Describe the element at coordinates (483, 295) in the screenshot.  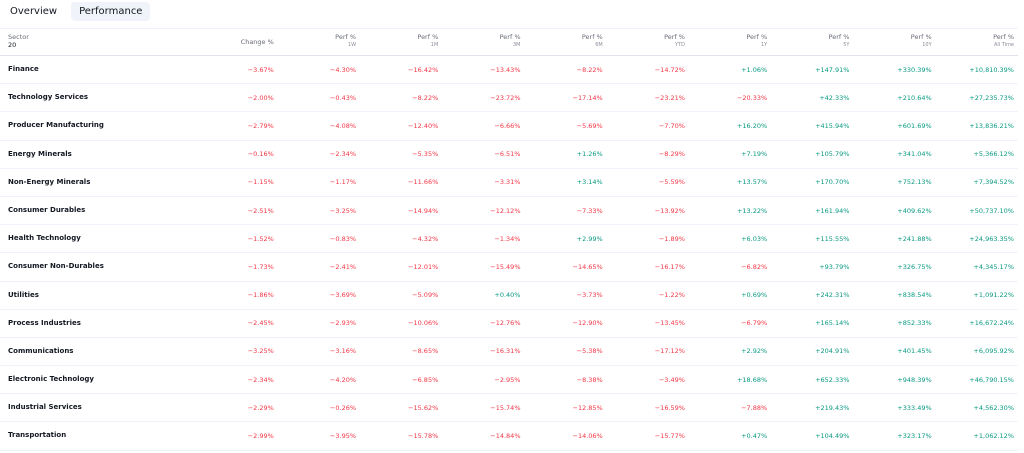
I see `perf-value-cell: +0.40%` at that location.